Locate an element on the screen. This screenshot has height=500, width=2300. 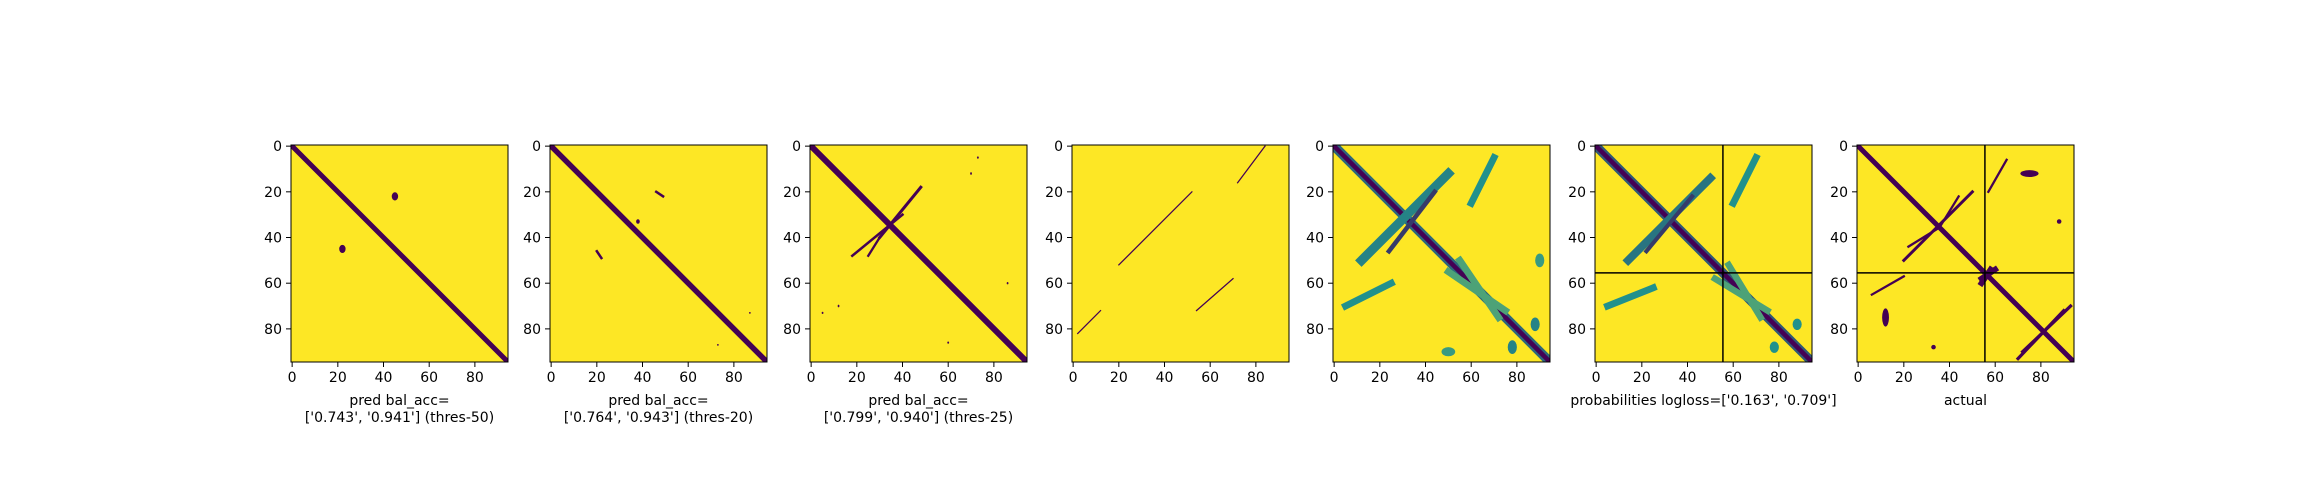
heatmap-panel-5: 0 20 40 60 80 0 20 40 60 80 is located at coordinates (1428, 262).